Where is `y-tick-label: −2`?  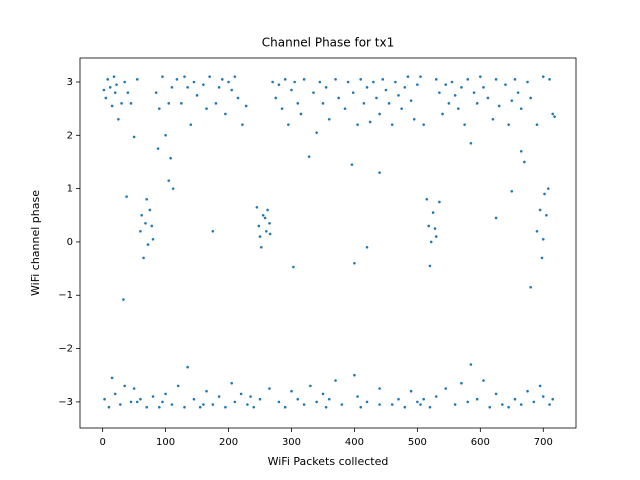
y-tick-label: −2 is located at coordinates (65, 349).